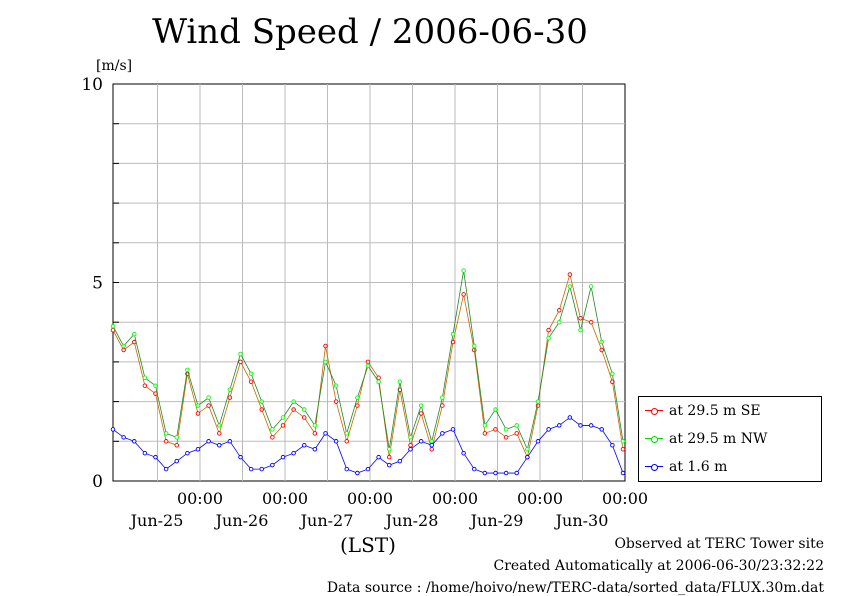 The height and width of the screenshot is (596, 842). What do you see at coordinates (698, 467) in the screenshot?
I see `legend-label-low: at 1.6 m` at bounding box center [698, 467].